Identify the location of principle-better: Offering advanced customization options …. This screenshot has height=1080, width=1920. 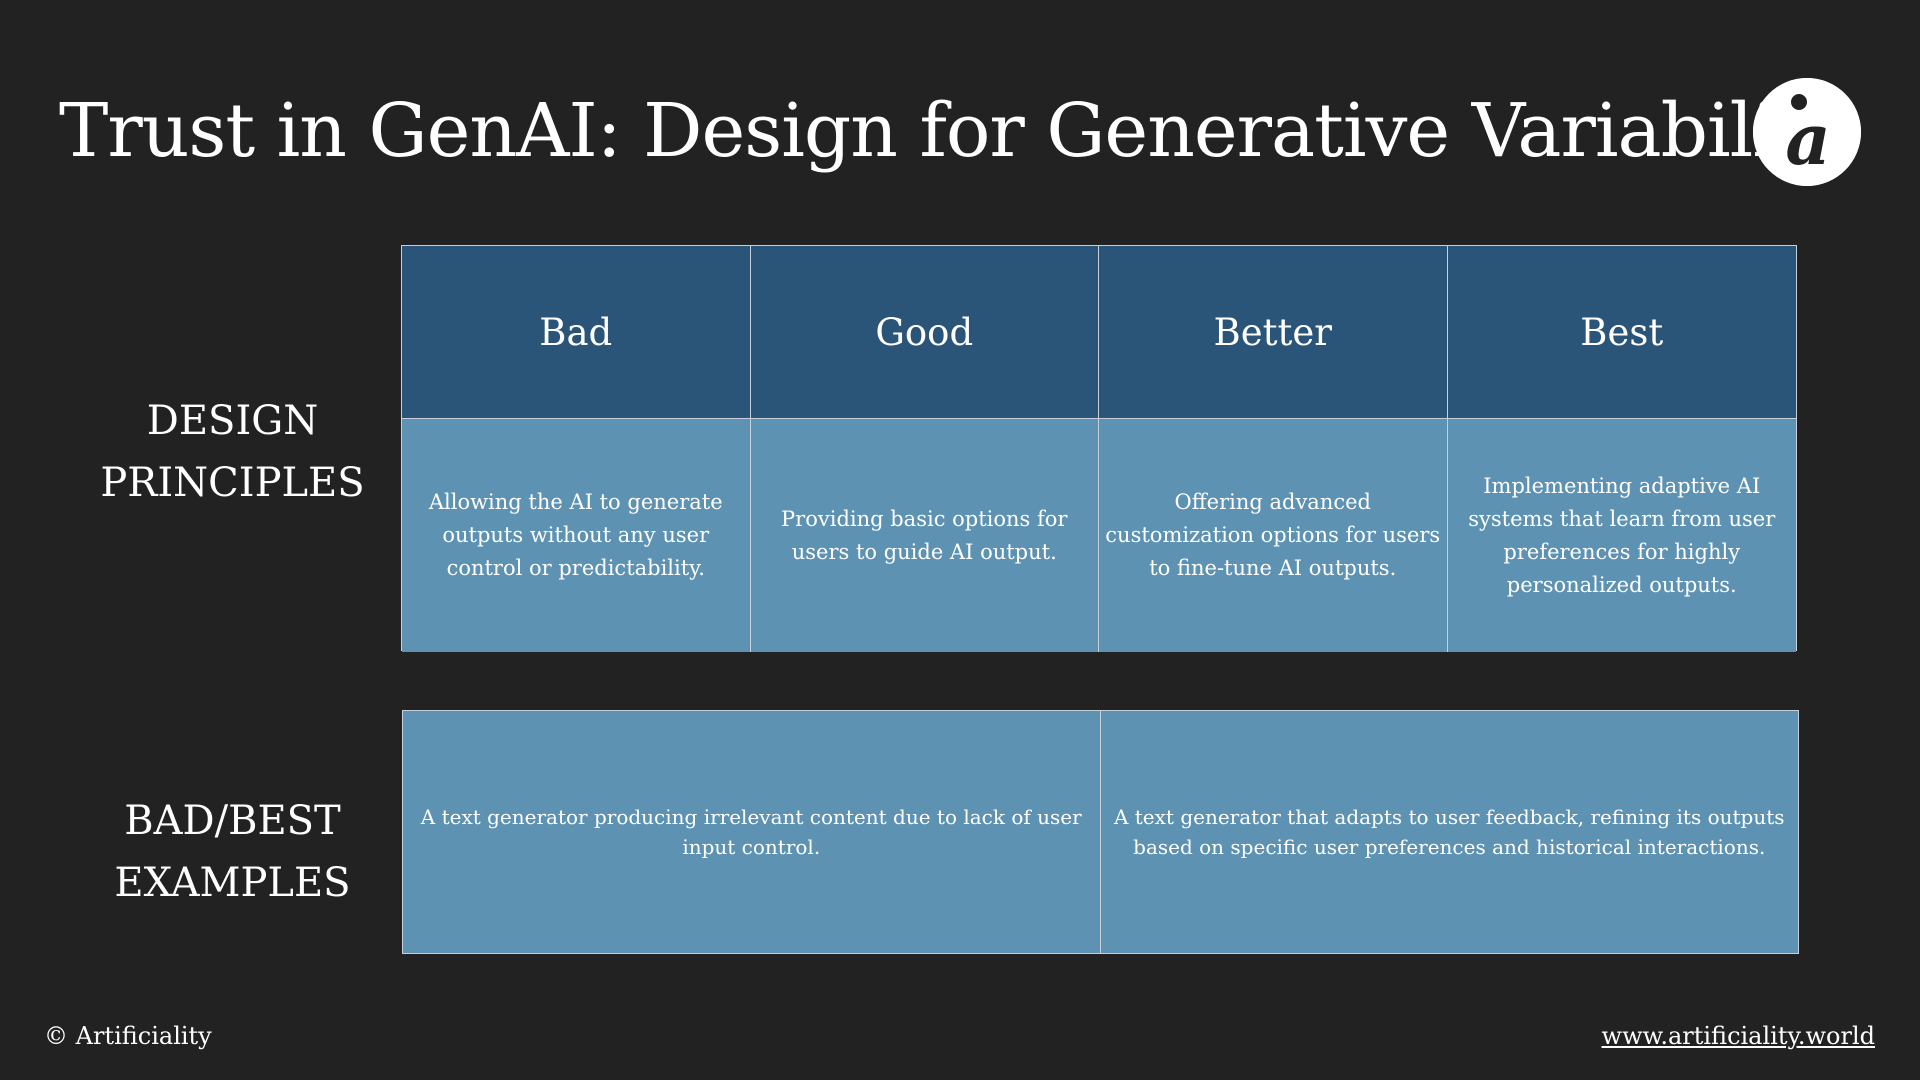
(1273, 535).